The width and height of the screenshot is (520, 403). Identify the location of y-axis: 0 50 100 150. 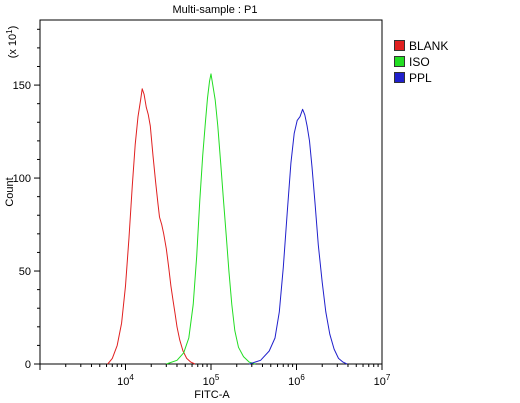
(26, 199).